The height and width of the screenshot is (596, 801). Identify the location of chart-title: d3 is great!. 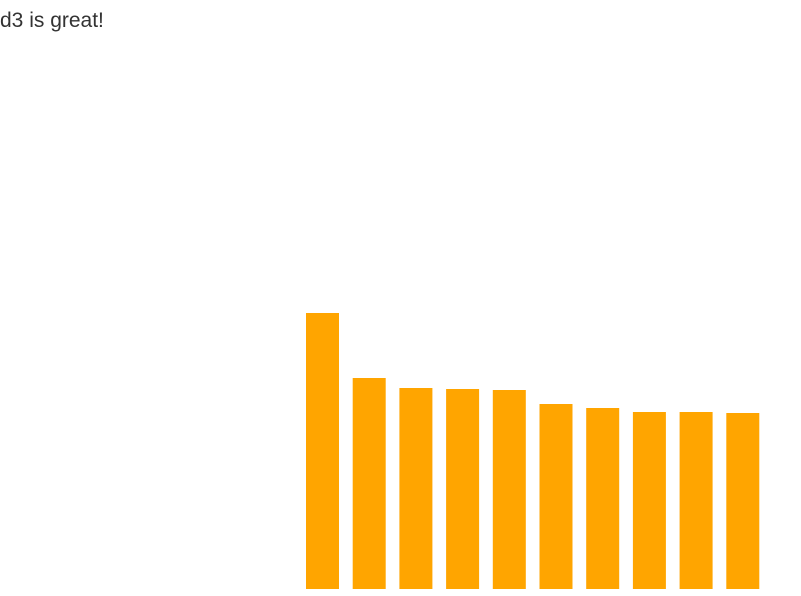
(52, 20).